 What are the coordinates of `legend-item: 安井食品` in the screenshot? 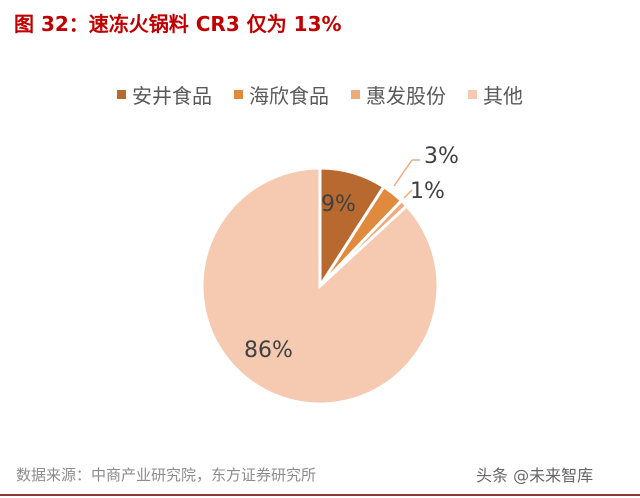 It's located at (164, 94).